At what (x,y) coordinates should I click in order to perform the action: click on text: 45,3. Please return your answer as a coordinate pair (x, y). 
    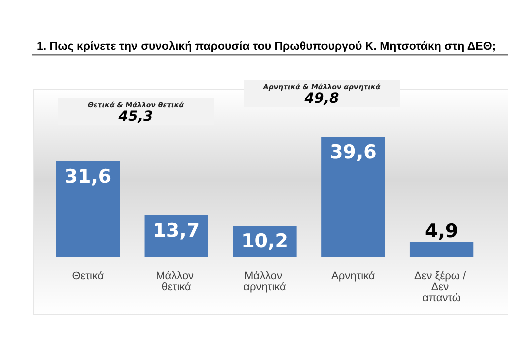
    Looking at the image, I should click on (136, 117).